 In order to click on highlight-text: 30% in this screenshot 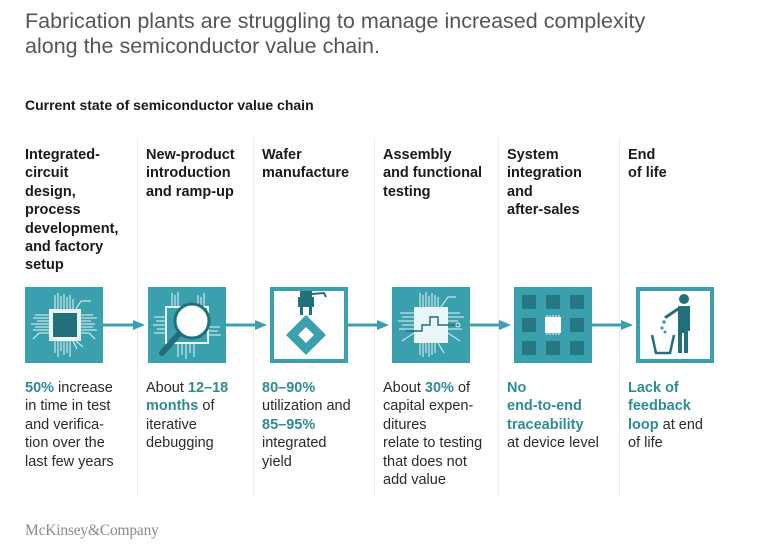, I will do `click(439, 388)`.